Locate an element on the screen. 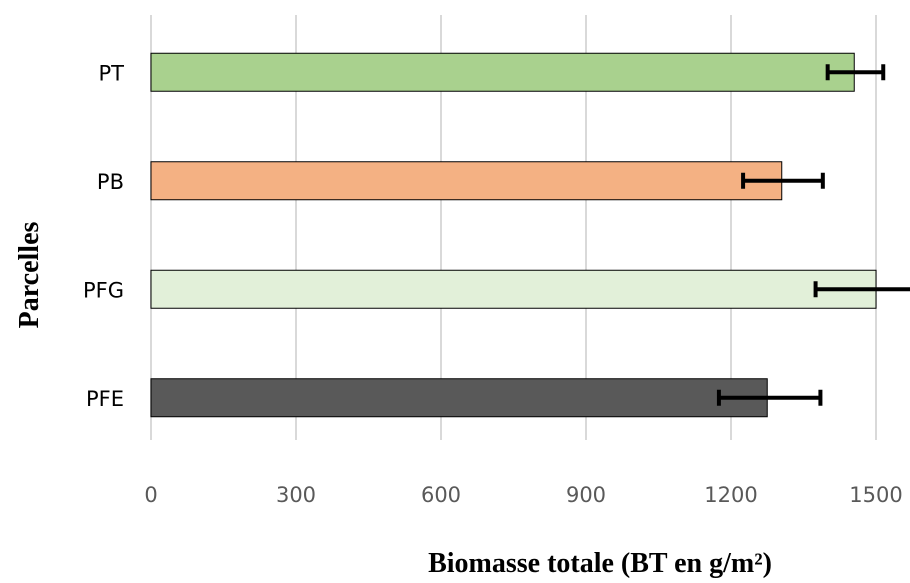  x-tick-label: 1200 is located at coordinates (730, 495).